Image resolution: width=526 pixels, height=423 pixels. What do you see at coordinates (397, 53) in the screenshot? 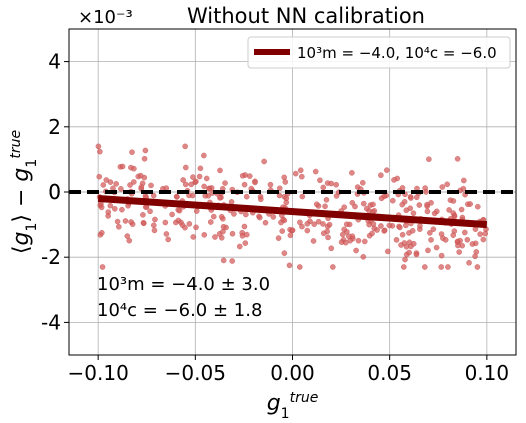
I see `legend-entry: 10³m = −4.0, 10⁴c = −6.0` at bounding box center [397, 53].